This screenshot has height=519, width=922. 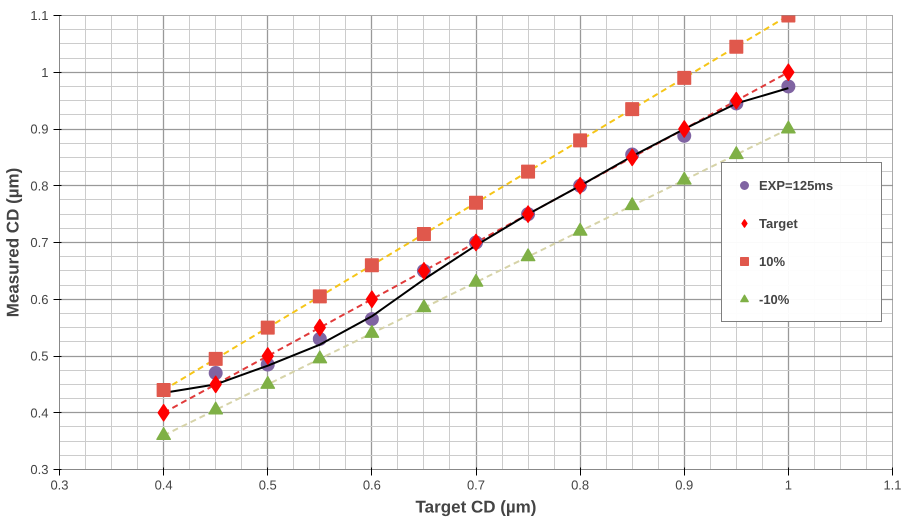 I want to click on legend-label: EXP=125ms, so click(x=796, y=185).